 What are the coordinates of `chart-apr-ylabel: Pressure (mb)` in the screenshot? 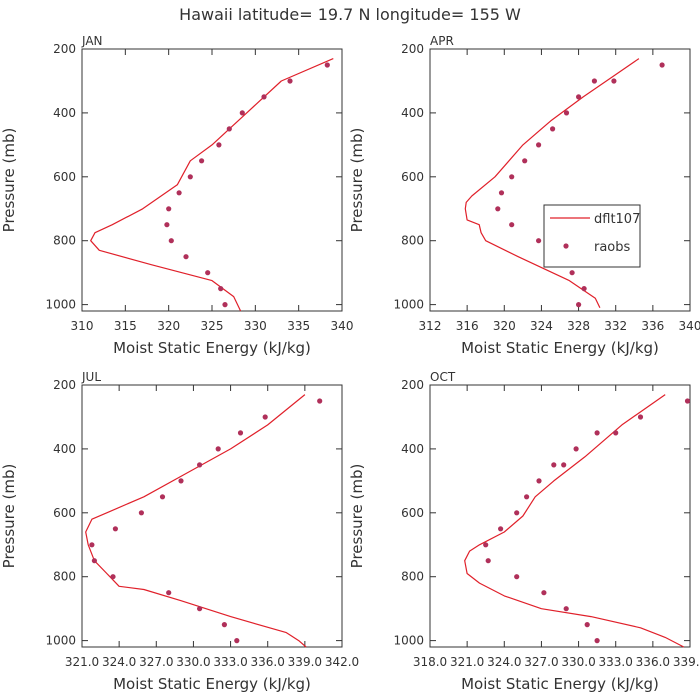 It's located at (357, 180).